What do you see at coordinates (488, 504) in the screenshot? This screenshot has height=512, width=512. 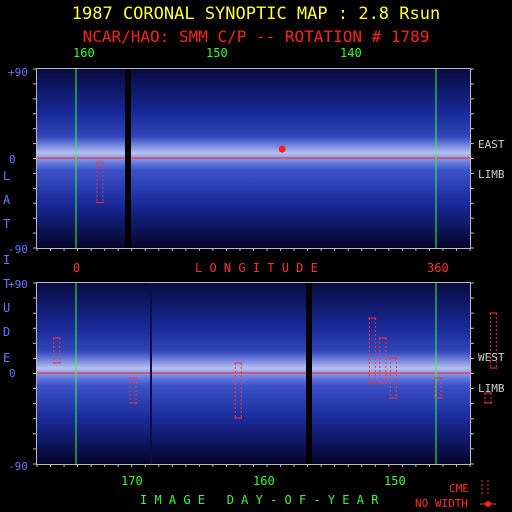 I see `legend-no-width-symbol` at bounding box center [488, 504].